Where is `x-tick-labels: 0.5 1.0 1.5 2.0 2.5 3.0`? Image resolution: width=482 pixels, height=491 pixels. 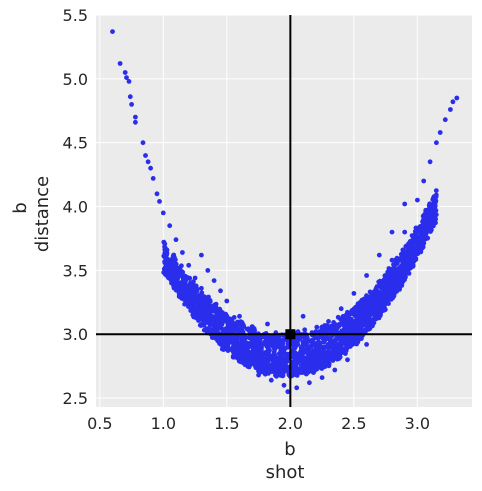
x-tick-labels: 0.5 1.0 1.5 2.0 2.5 3.0 is located at coordinates (258, 423).